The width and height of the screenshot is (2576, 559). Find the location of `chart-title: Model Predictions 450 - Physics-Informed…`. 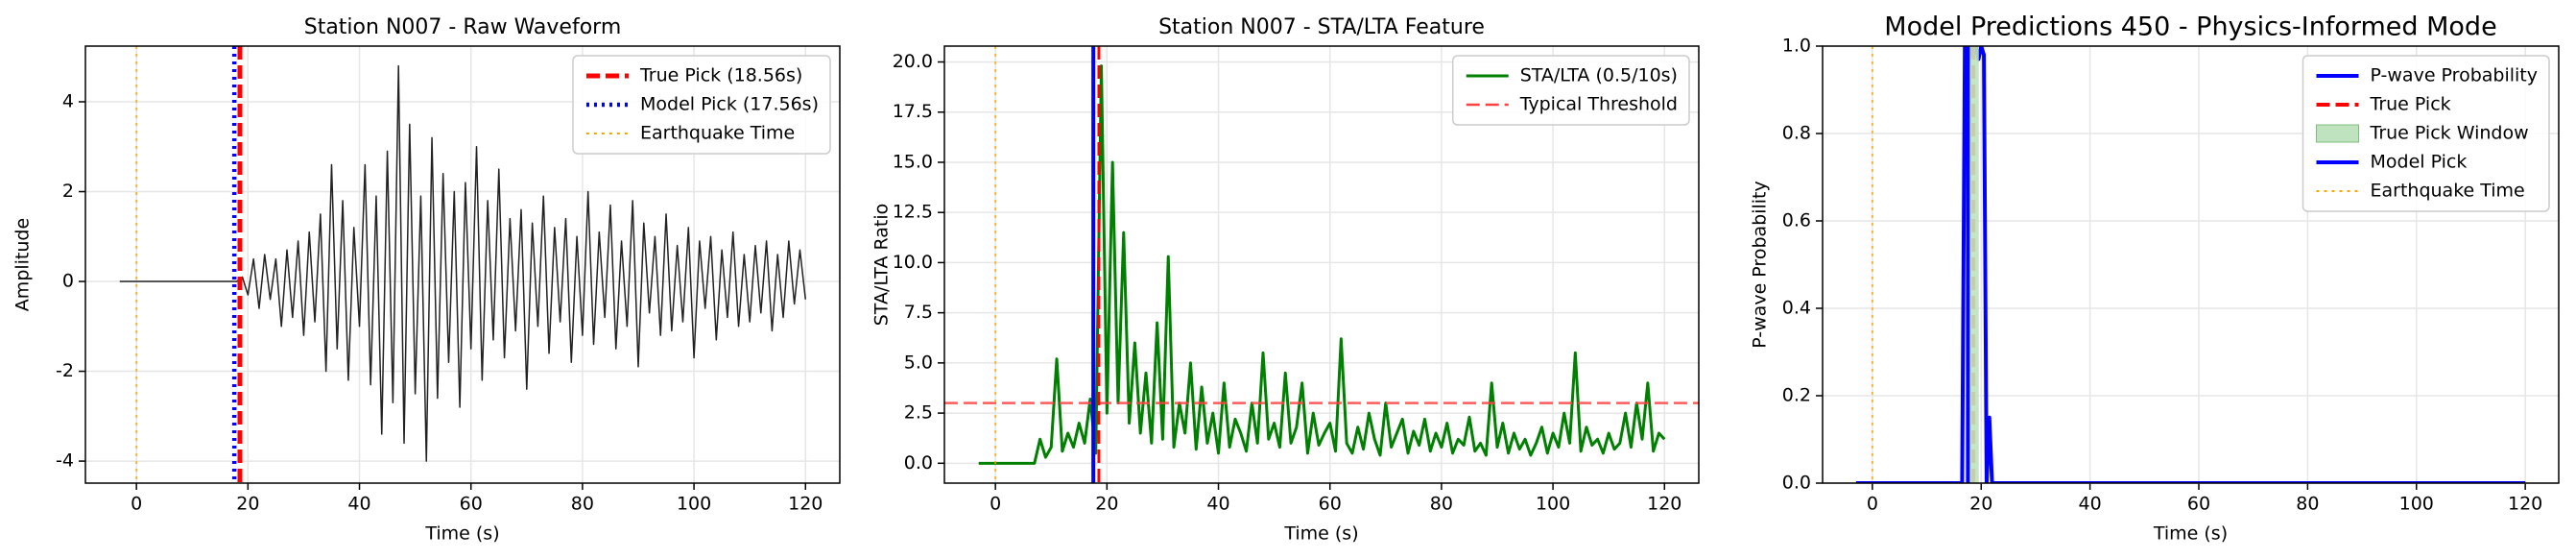

chart-title: Model Predictions 450 - Physics-Informed… is located at coordinates (2190, 27).